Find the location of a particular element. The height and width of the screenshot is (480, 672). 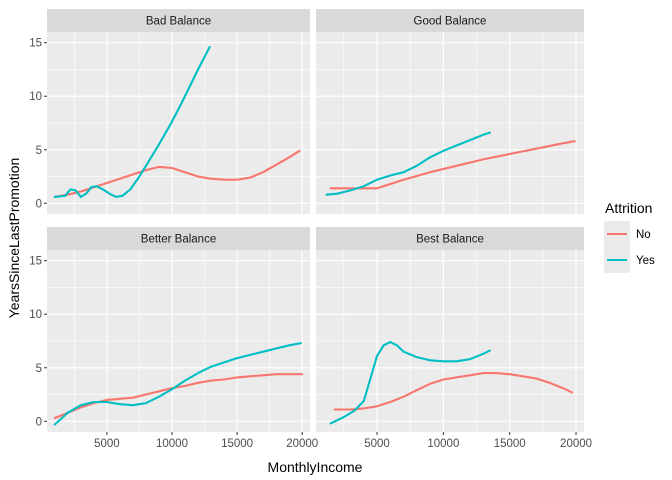

legend-title: Attrition is located at coordinates (628, 208).